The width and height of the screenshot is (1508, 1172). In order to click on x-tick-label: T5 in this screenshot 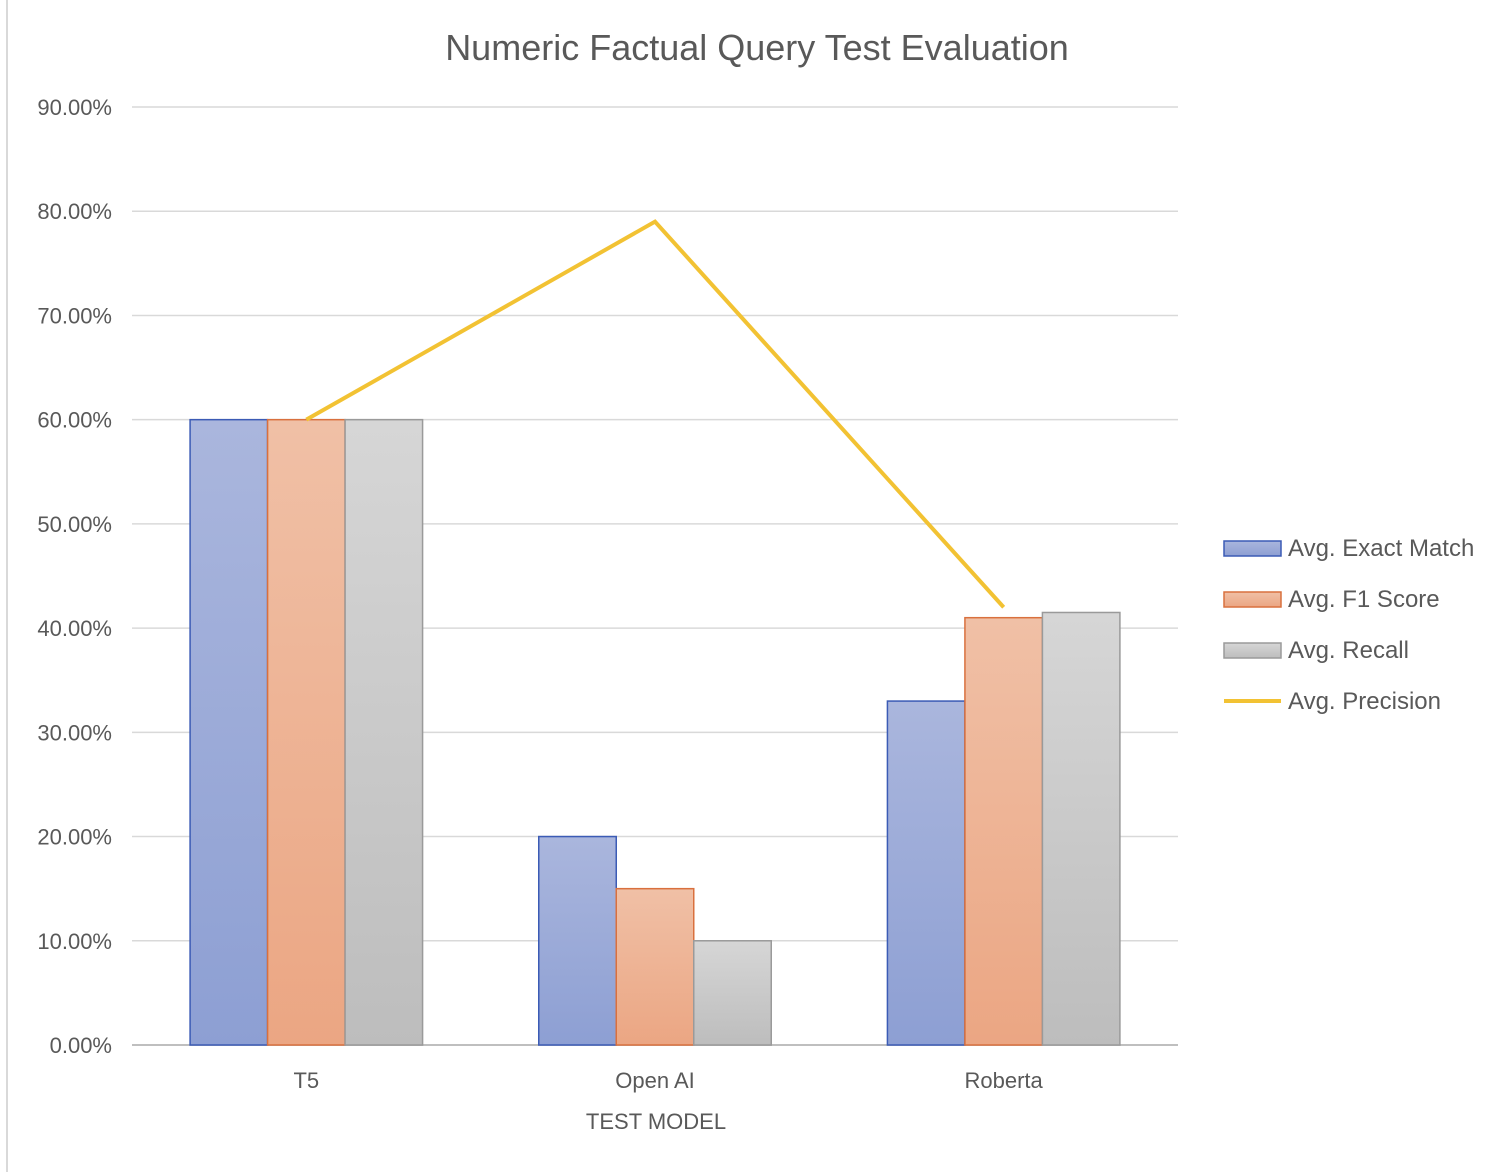, I will do `click(306, 1080)`.